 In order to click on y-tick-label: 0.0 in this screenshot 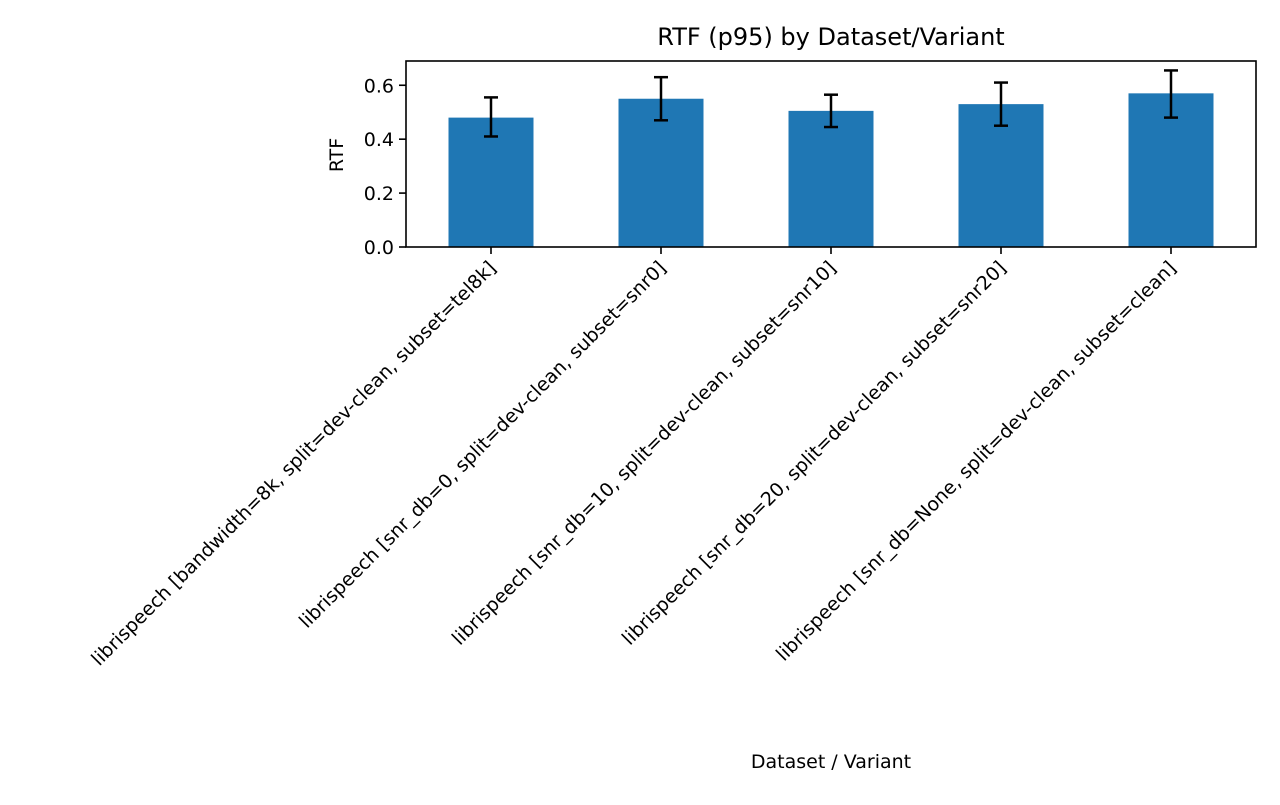, I will do `click(379, 248)`.